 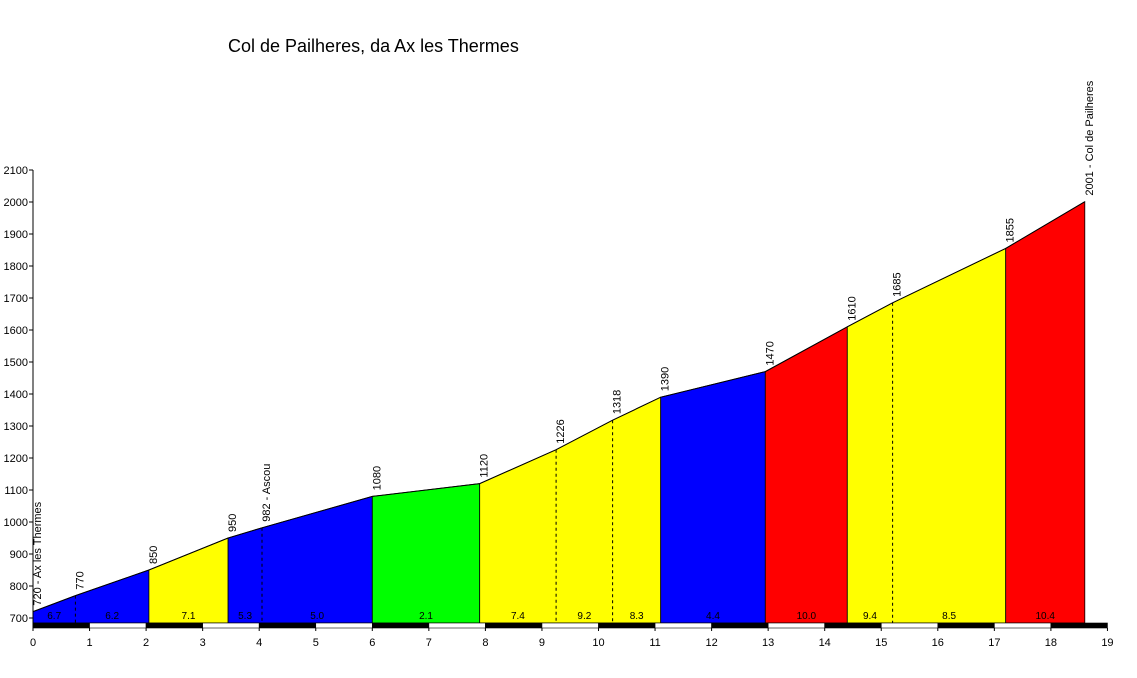 I want to click on y-tick-label: 800, so click(x=19, y=587).